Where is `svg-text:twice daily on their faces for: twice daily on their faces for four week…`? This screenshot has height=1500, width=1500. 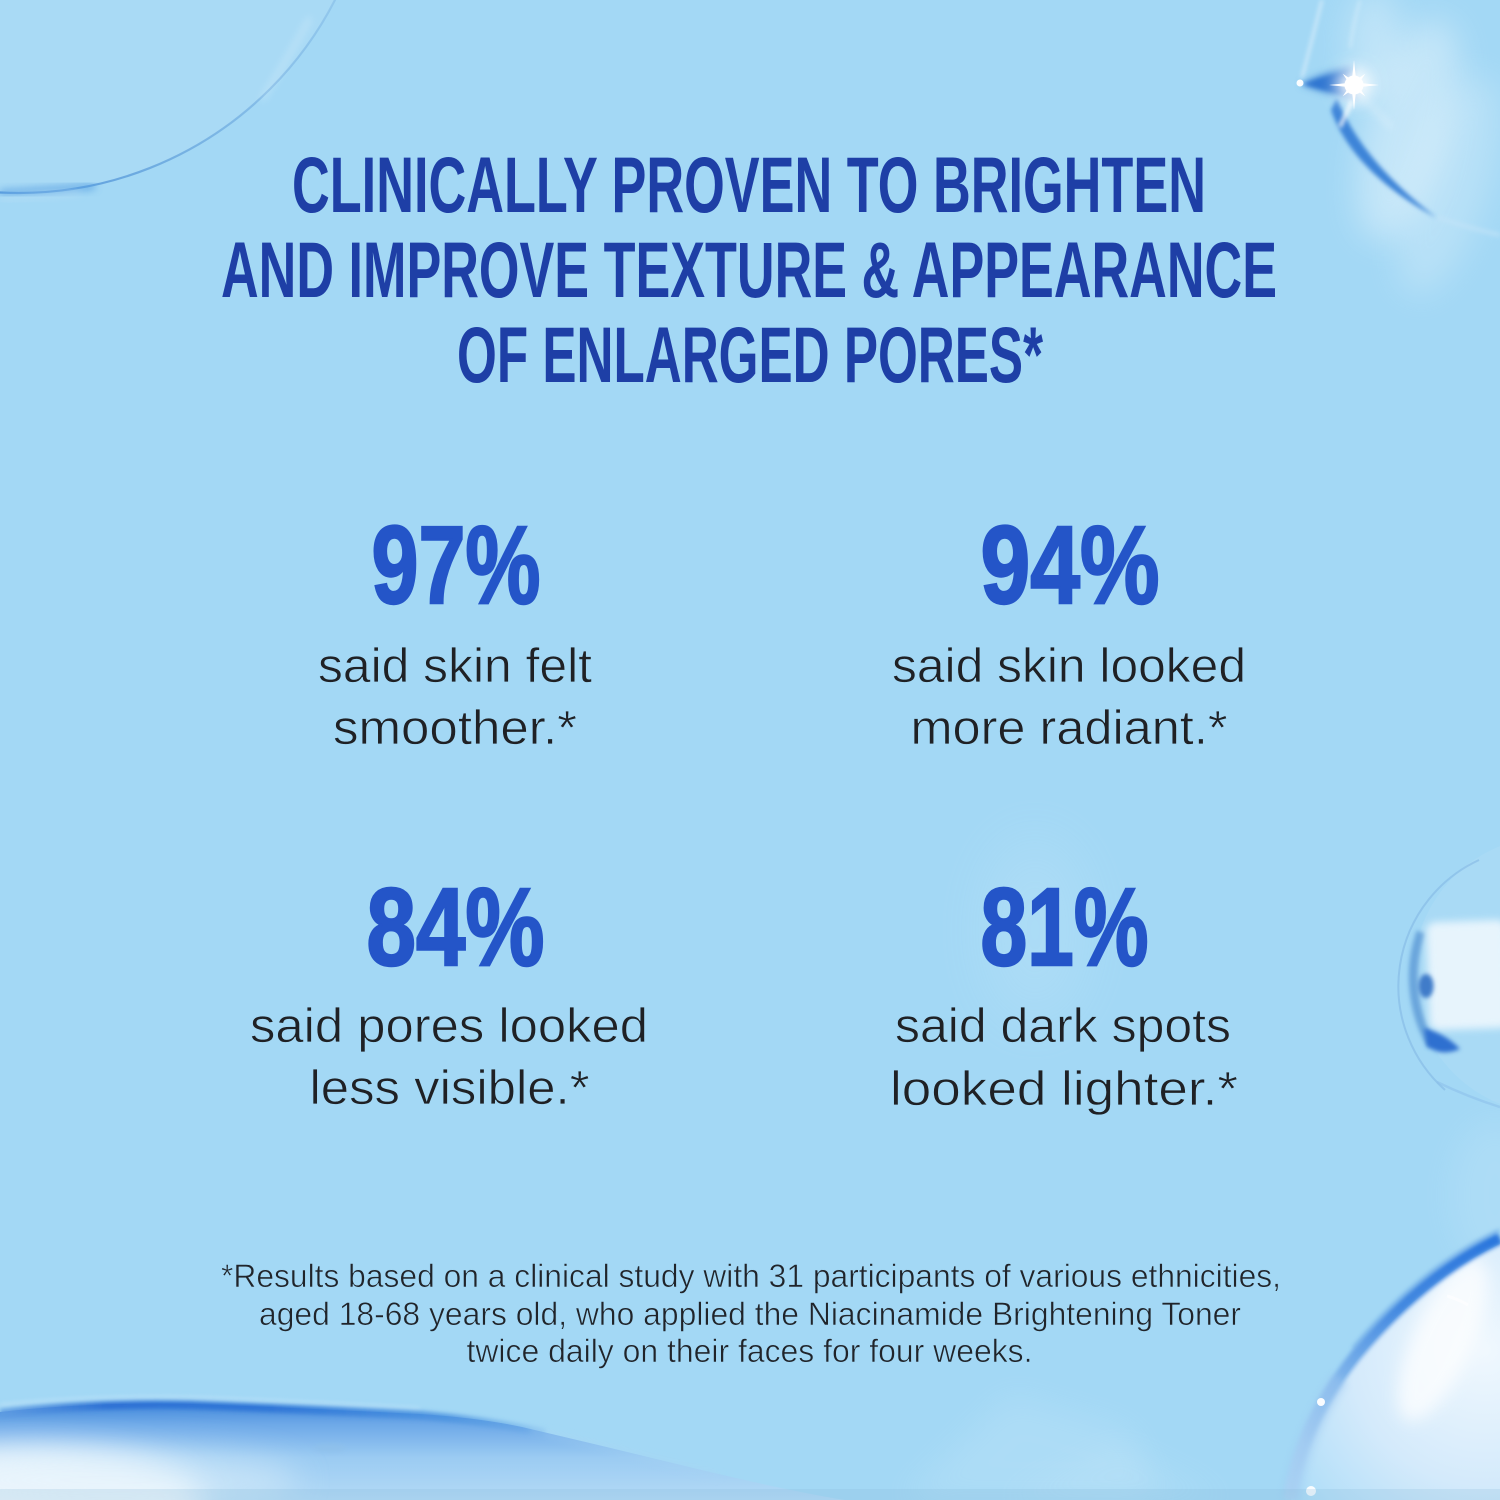 svg-text:twice daily on their faces for: twice daily on their faces for four week… is located at coordinates (750, 1351).